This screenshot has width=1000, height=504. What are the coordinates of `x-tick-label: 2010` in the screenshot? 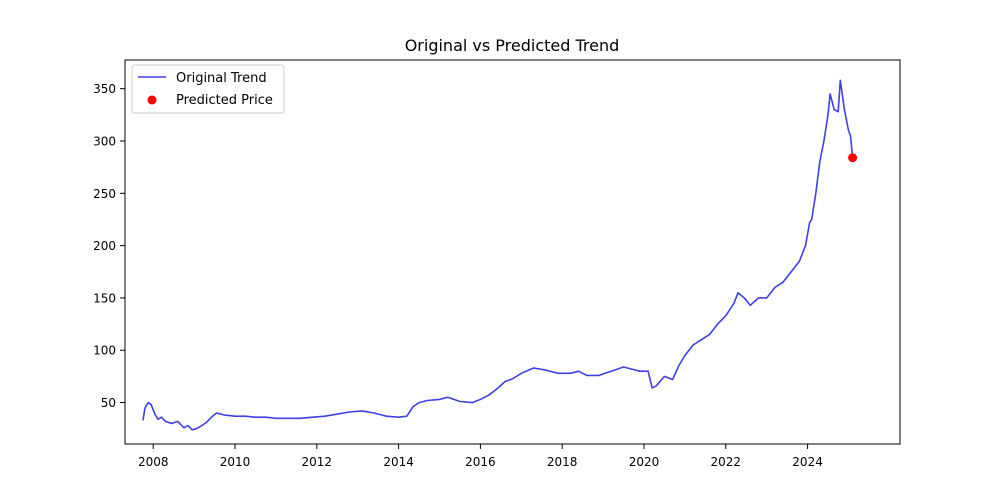 It's located at (235, 462).